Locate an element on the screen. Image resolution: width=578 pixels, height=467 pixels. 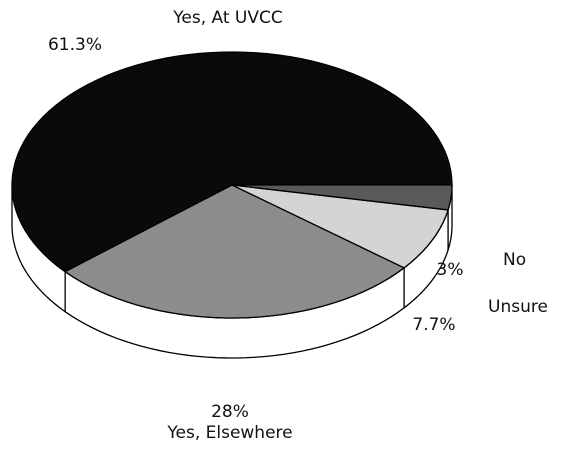
value-label: 28% is located at coordinates (230, 412).